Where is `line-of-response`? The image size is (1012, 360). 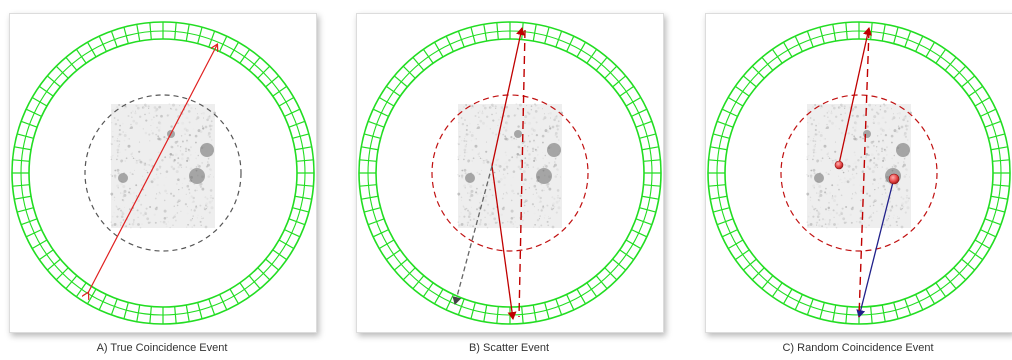 line-of-response is located at coordinates (152, 169).